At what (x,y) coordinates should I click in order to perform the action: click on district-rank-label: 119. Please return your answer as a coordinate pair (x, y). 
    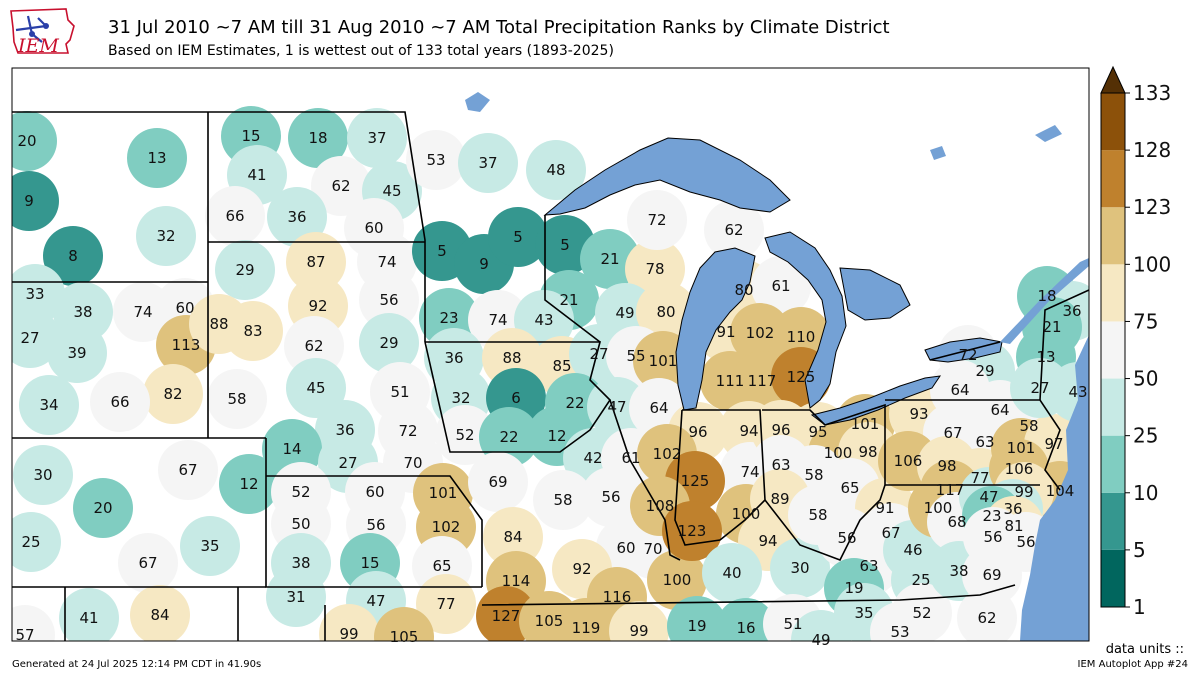
    Looking at the image, I should click on (586, 628).